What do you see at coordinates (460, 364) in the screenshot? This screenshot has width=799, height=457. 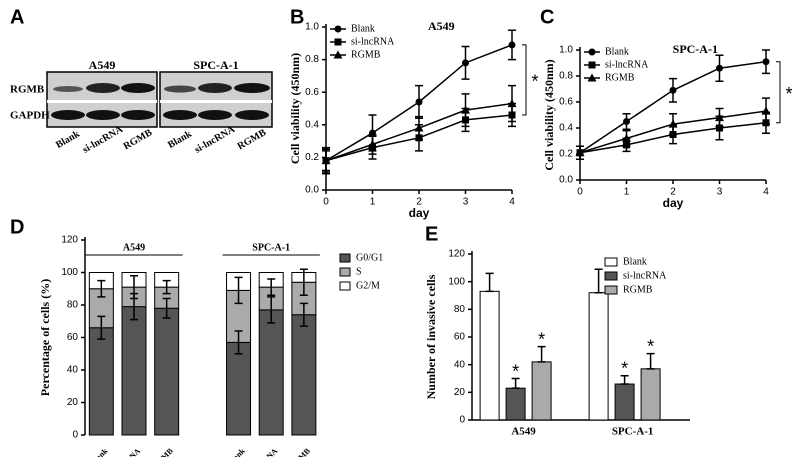 I see `y-tick-label: 40` at bounding box center [460, 364].